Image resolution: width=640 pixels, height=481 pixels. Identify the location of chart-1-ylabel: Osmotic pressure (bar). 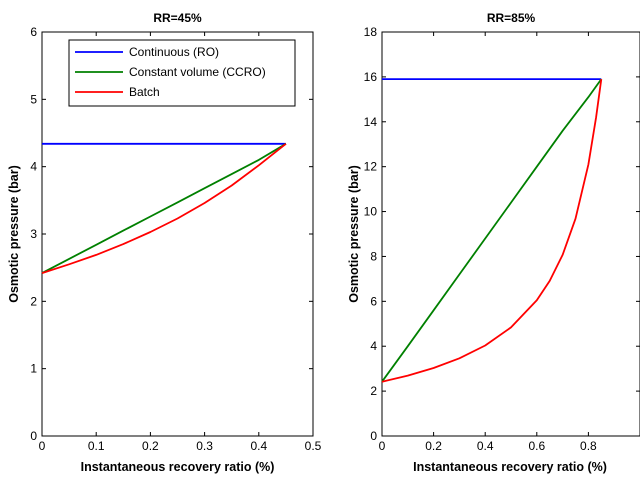
(14, 234).